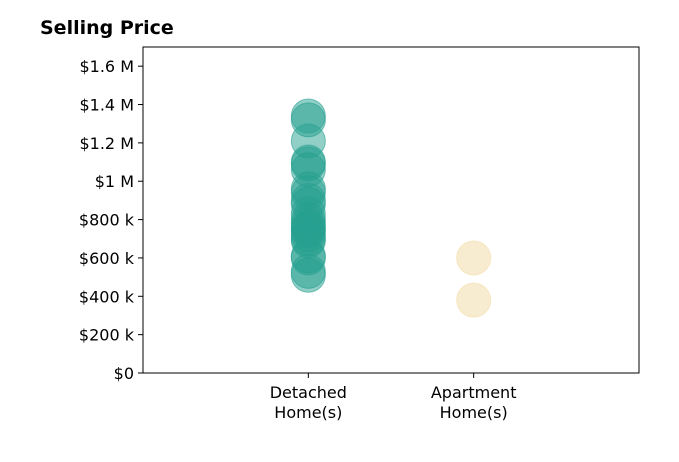  I want to click on x-tick-label: Apartment Home(s), so click(474, 402).